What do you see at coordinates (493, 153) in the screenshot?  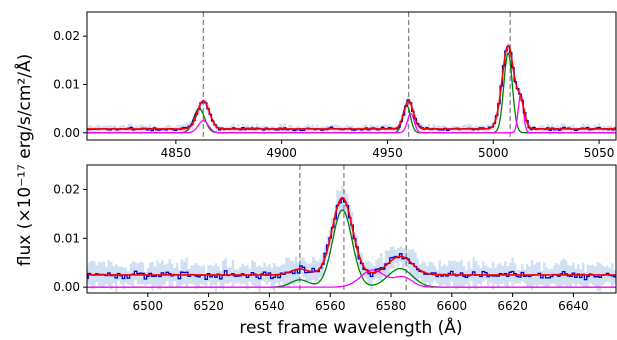 I see `x-tick-label: 5000` at bounding box center [493, 153].